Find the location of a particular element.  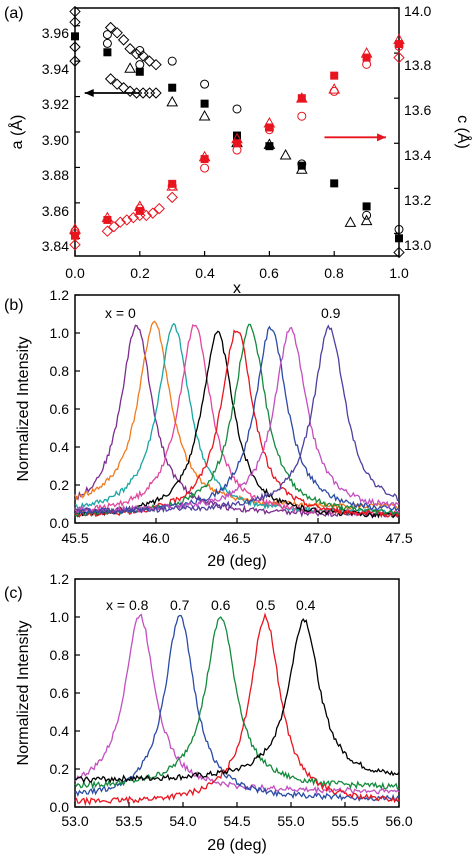

panel-c-x-label: 2θ (deg) is located at coordinates (237, 845).